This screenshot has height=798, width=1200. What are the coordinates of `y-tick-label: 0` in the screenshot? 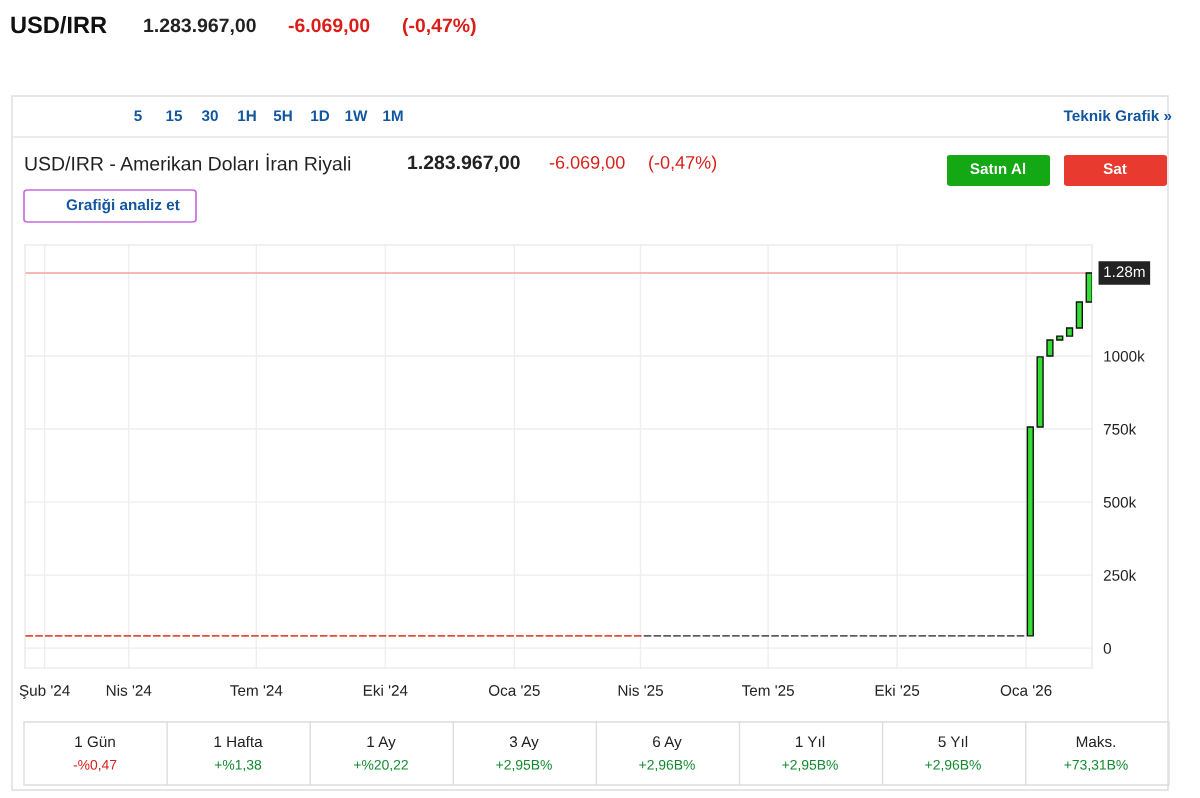 It's located at (1107, 648).